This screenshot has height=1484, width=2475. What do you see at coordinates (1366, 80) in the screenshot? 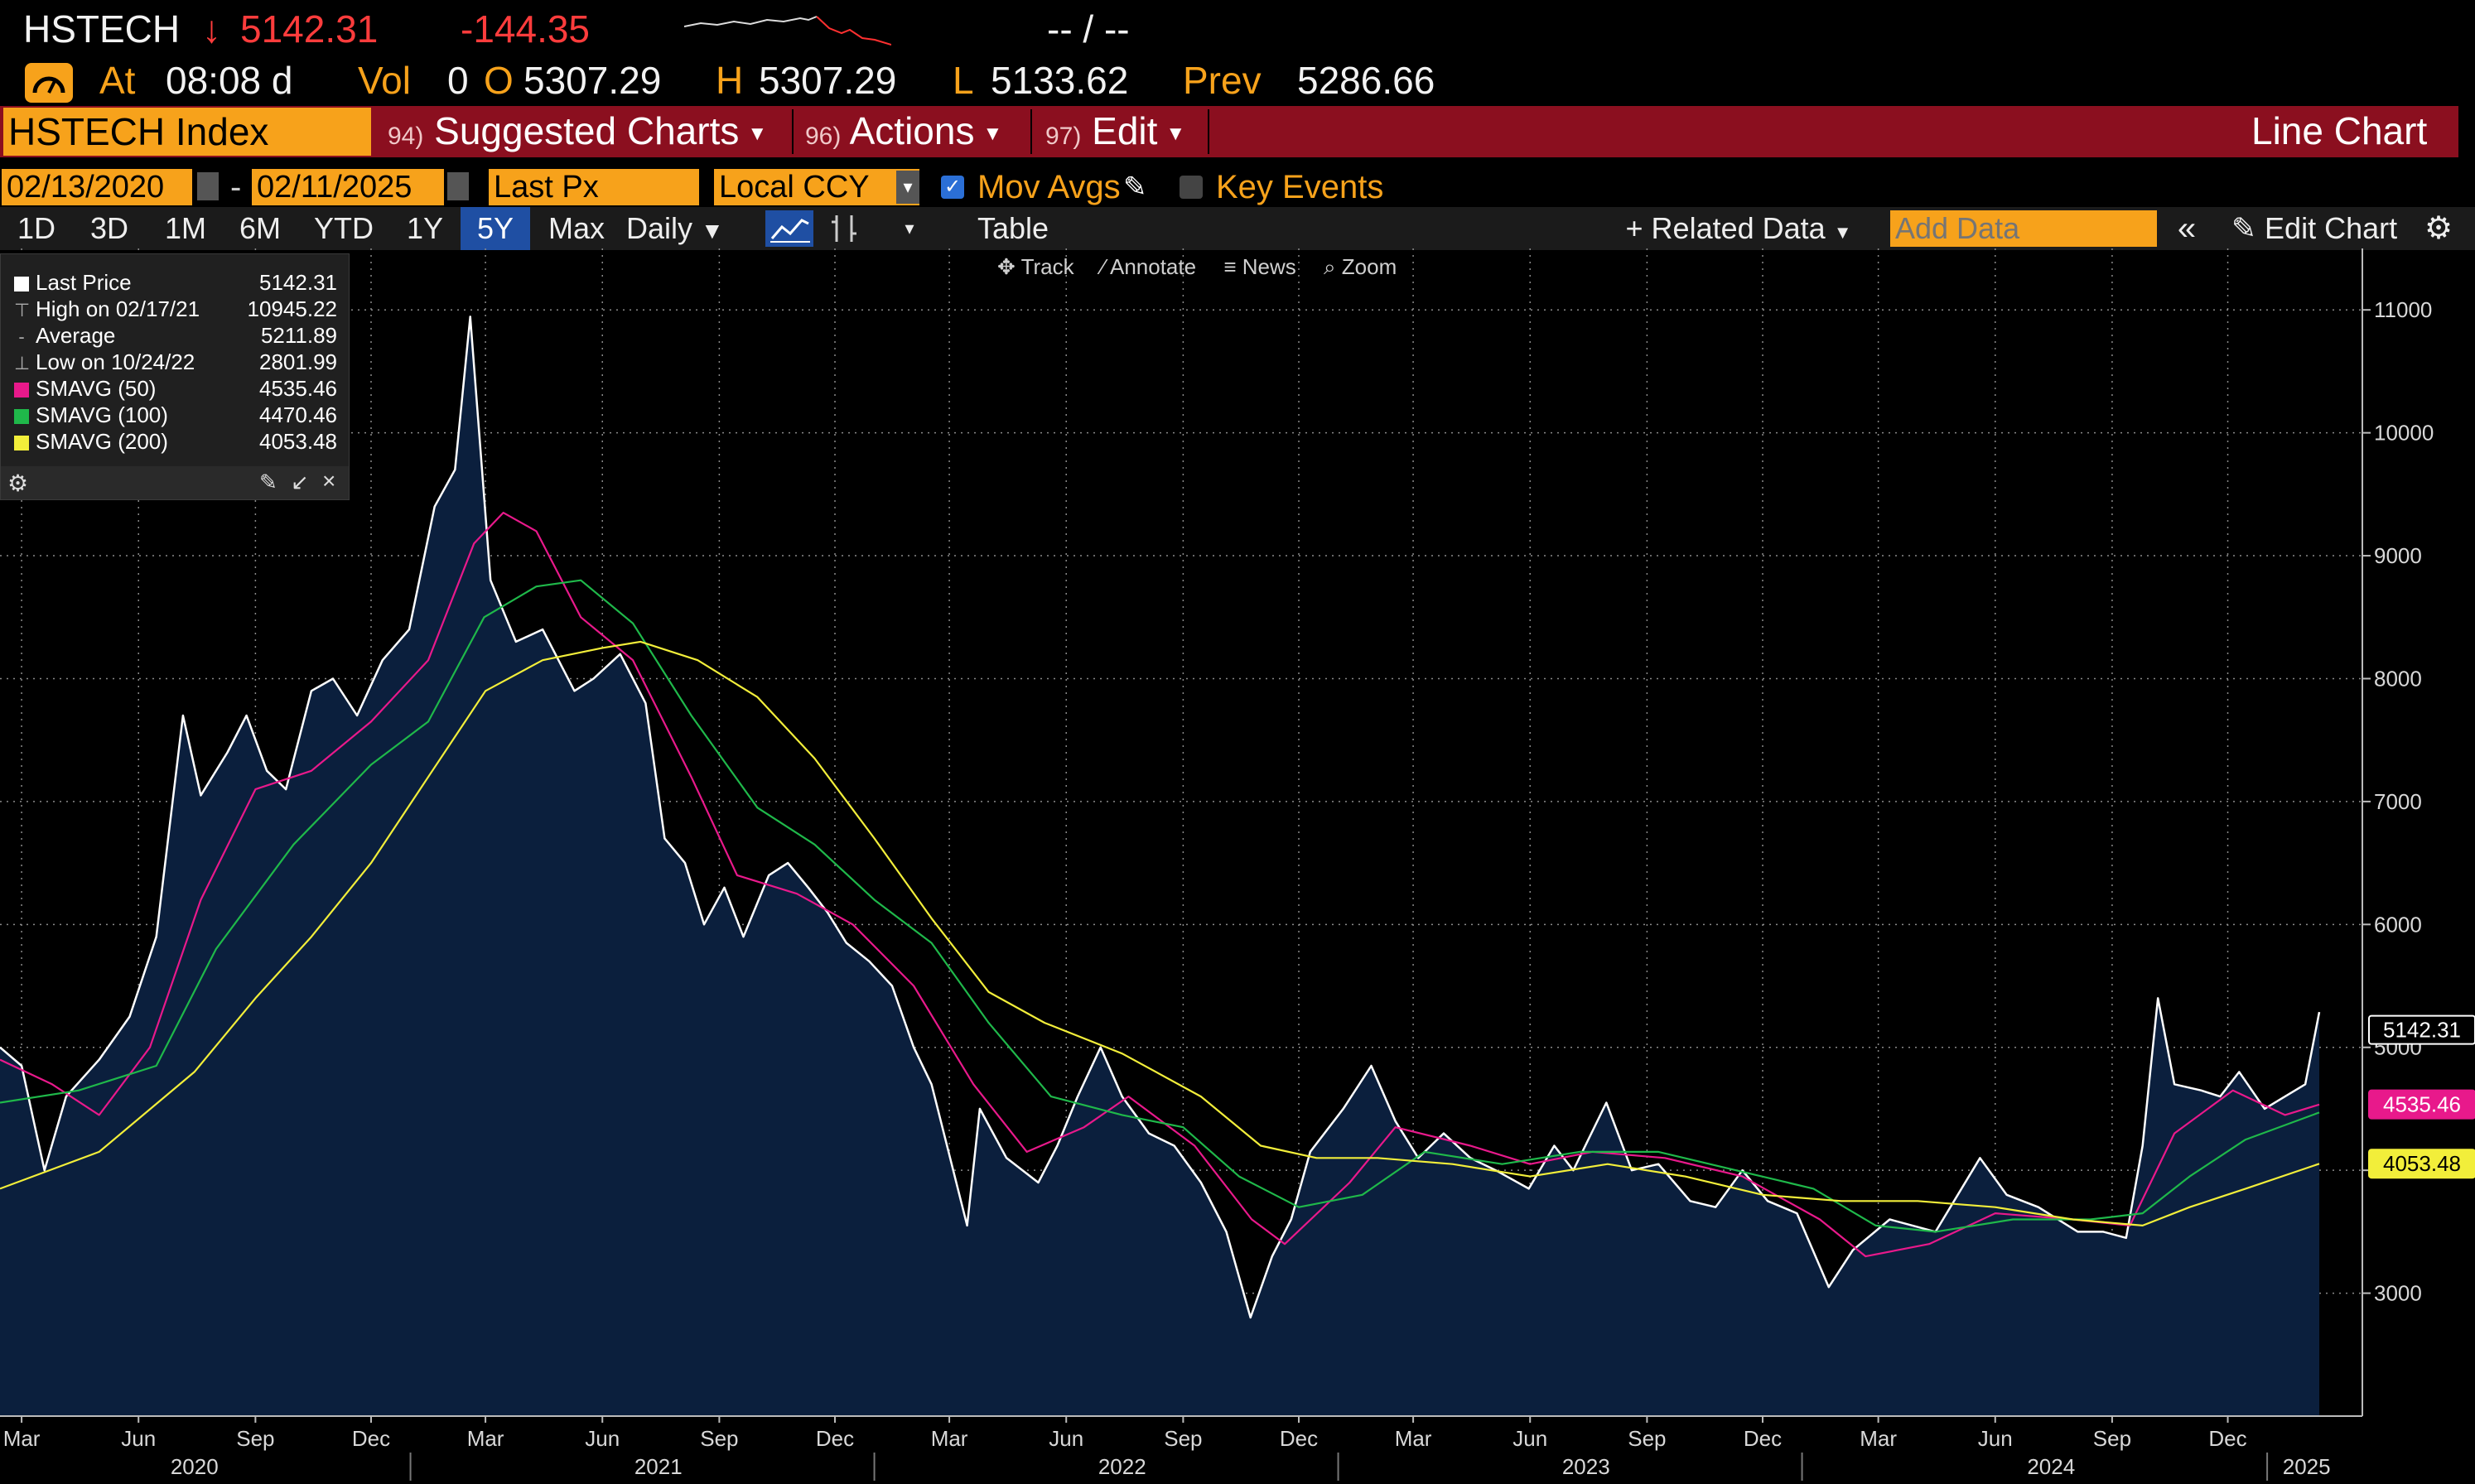
I see `prev-value: 5286.66` at bounding box center [1366, 80].